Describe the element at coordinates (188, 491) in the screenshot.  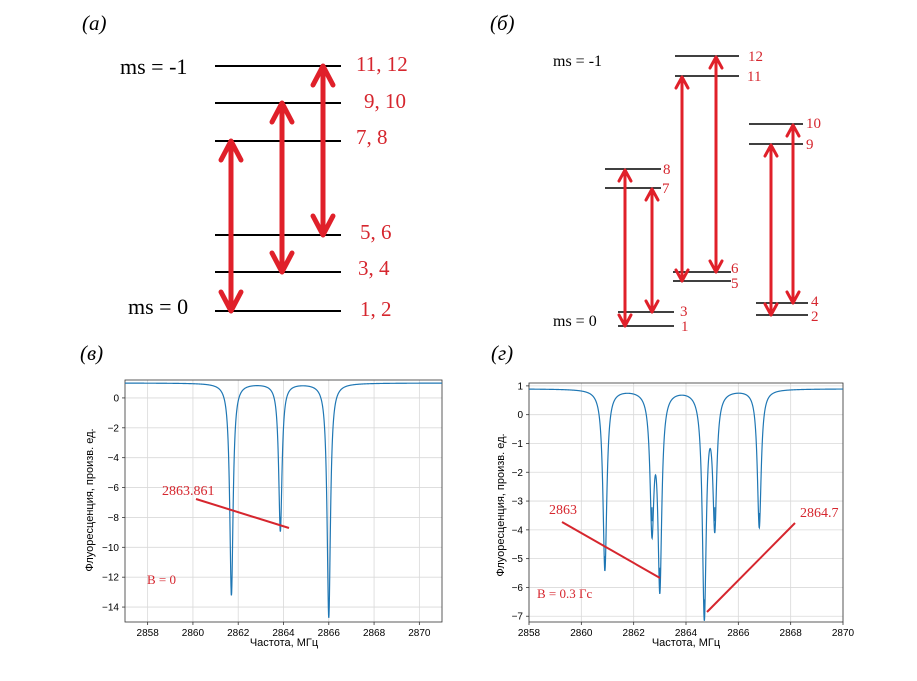
I see `annotation-2863861: 2863.861` at that location.